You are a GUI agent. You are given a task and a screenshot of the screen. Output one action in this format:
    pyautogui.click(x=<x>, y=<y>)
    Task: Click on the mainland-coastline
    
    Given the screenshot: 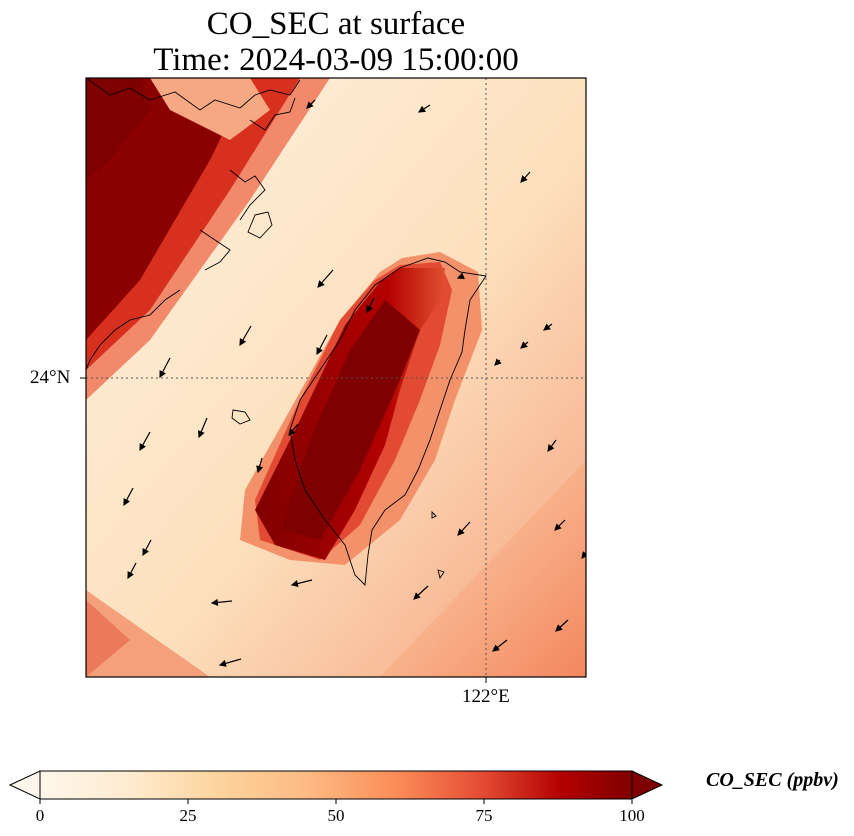 What is the action you would take?
    pyautogui.click(x=193, y=224)
    